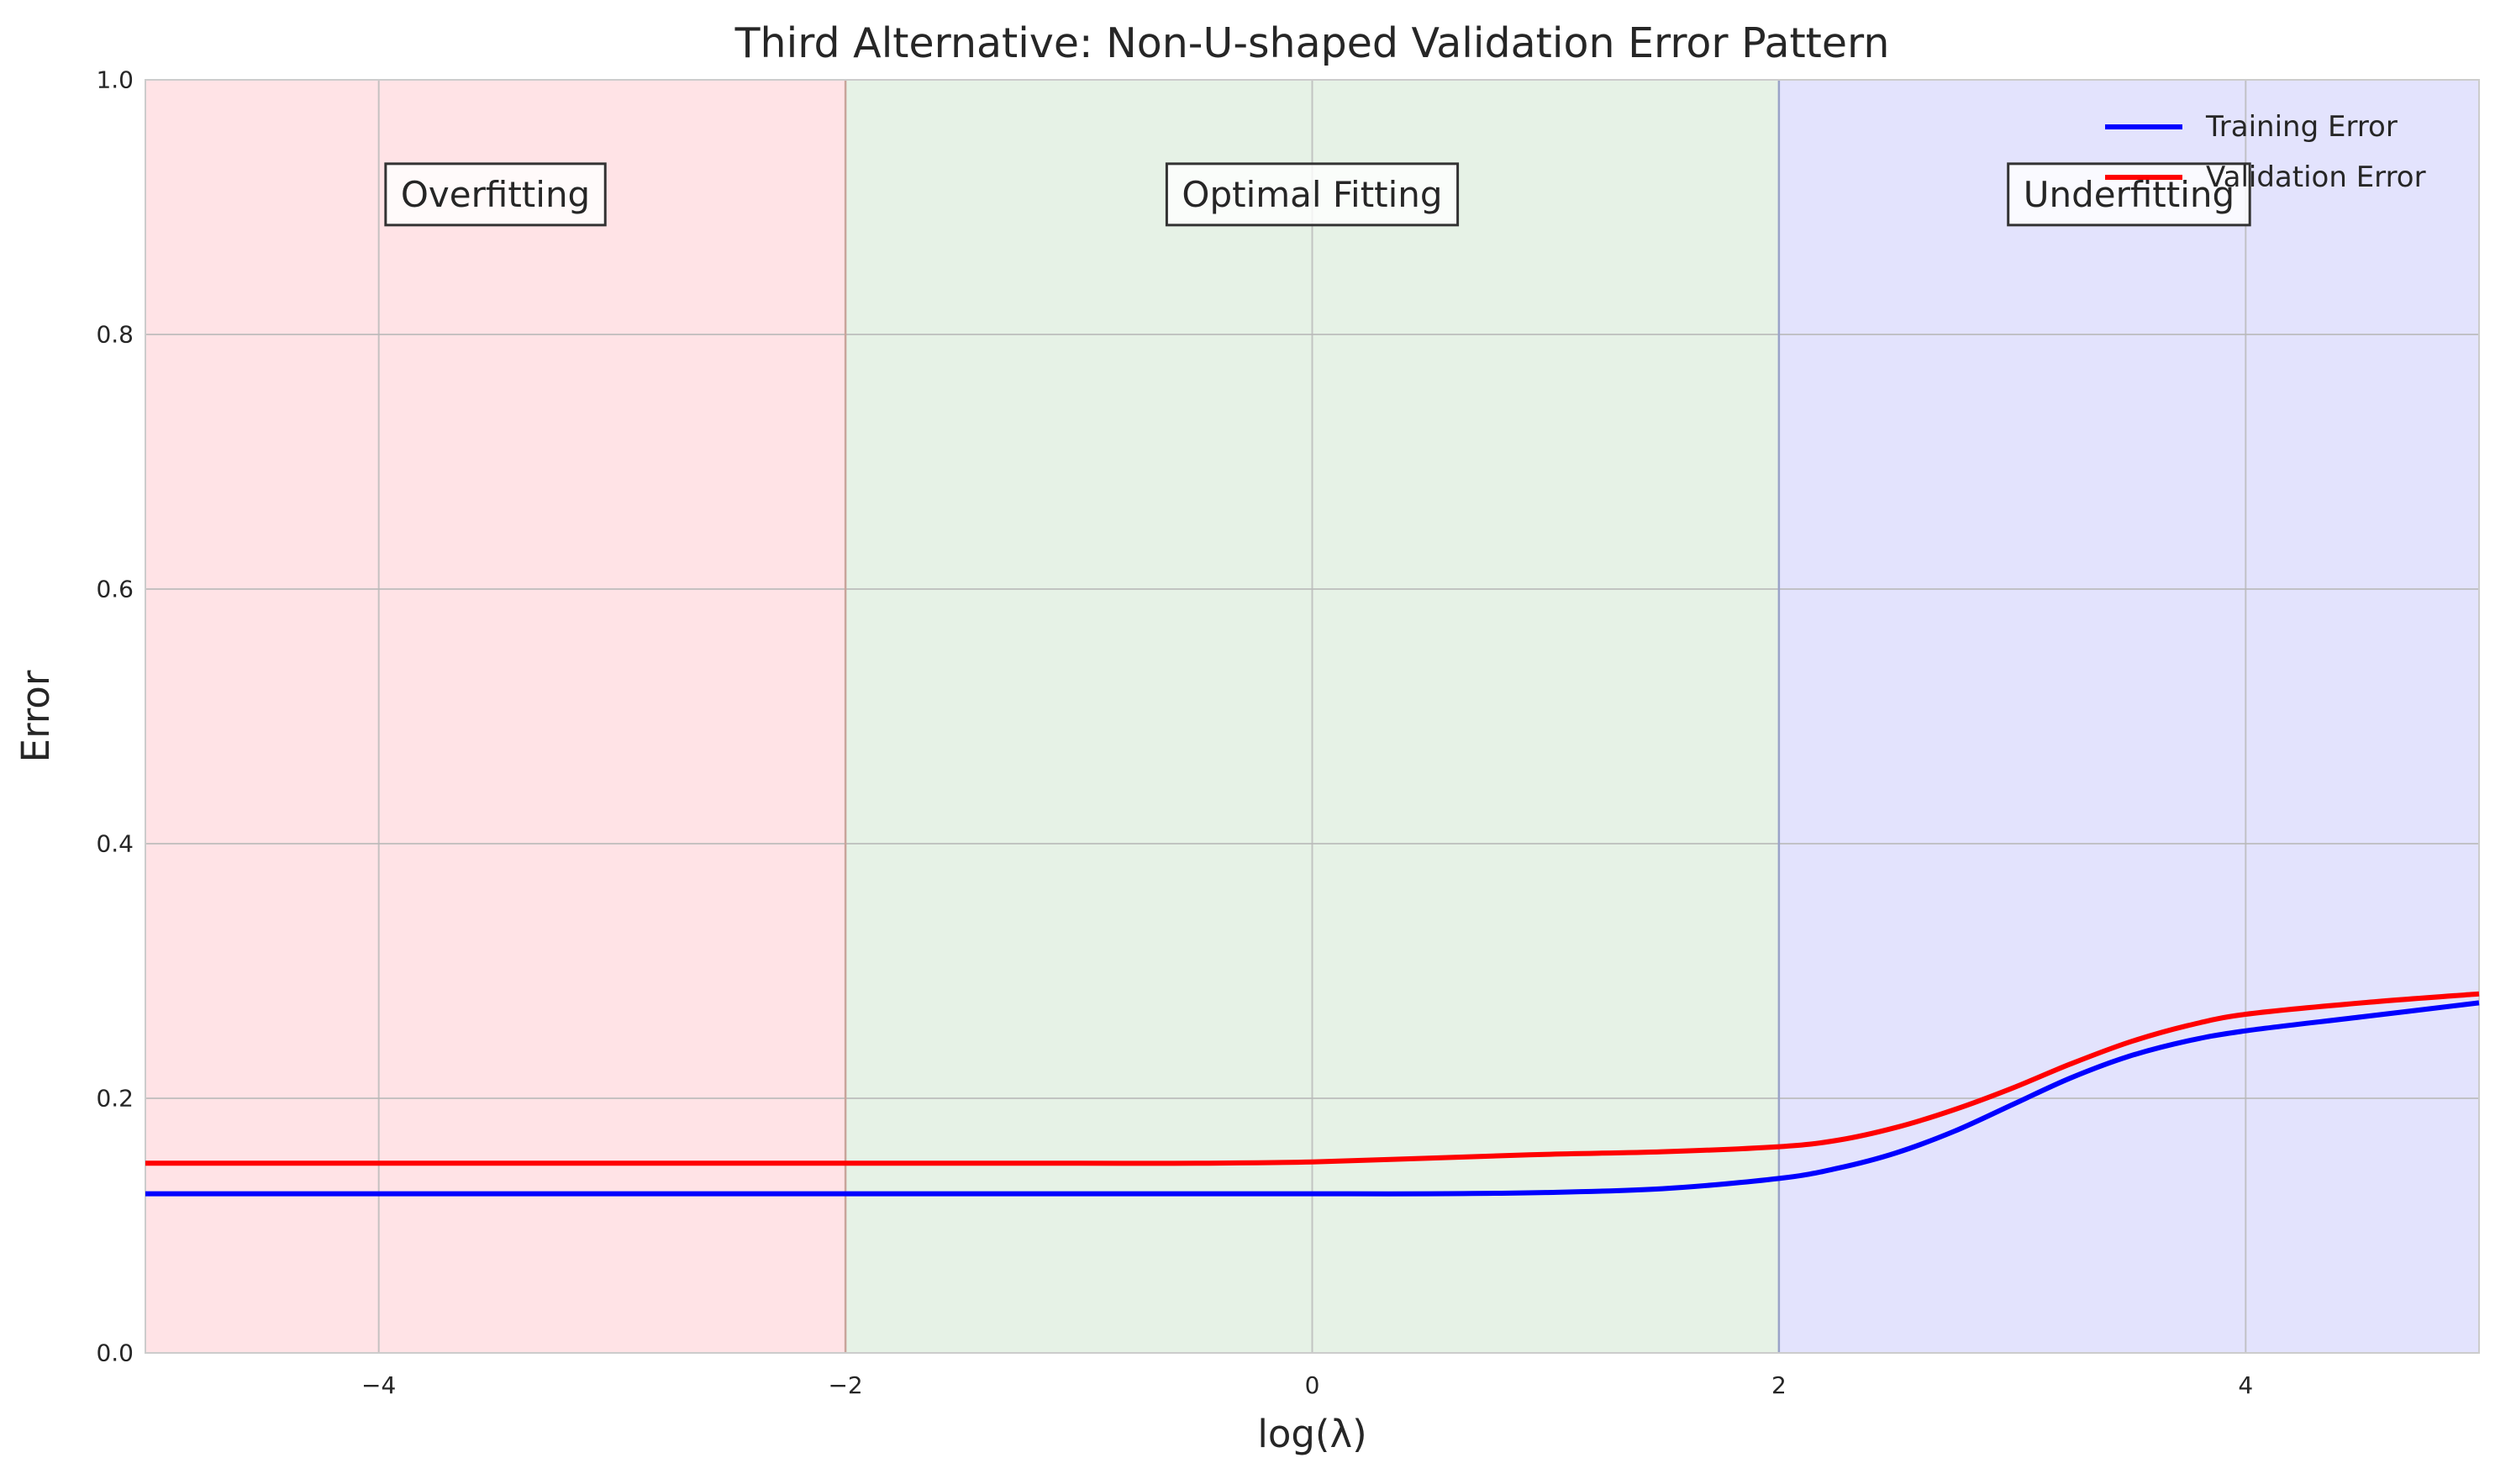  What do you see at coordinates (2301, 127) in the screenshot?
I see `legend-label-0: Training Error` at bounding box center [2301, 127].